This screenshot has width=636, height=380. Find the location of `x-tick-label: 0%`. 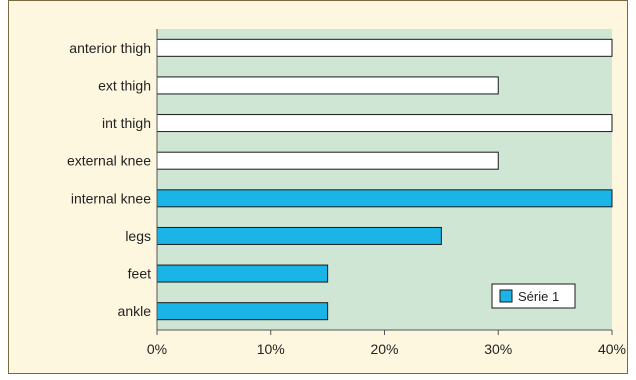

x-tick-label: 0% is located at coordinates (157, 349).